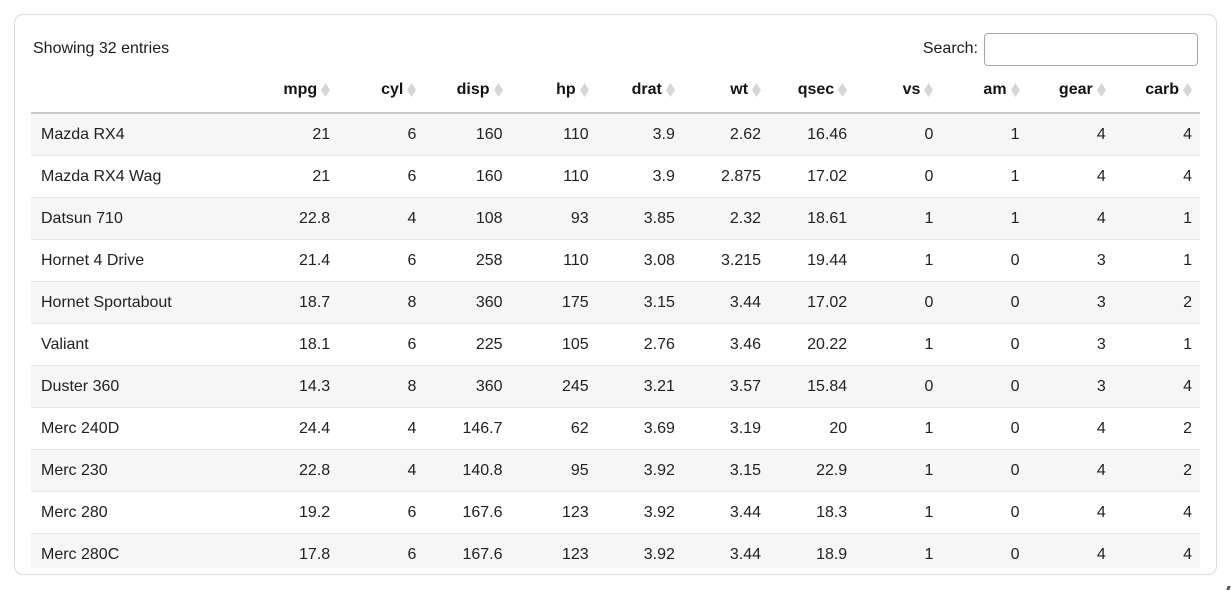 Image resolution: width=1231 pixels, height=591 pixels. Describe the element at coordinates (553, 550) in the screenshot. I see `cell-hp: 123` at that location.